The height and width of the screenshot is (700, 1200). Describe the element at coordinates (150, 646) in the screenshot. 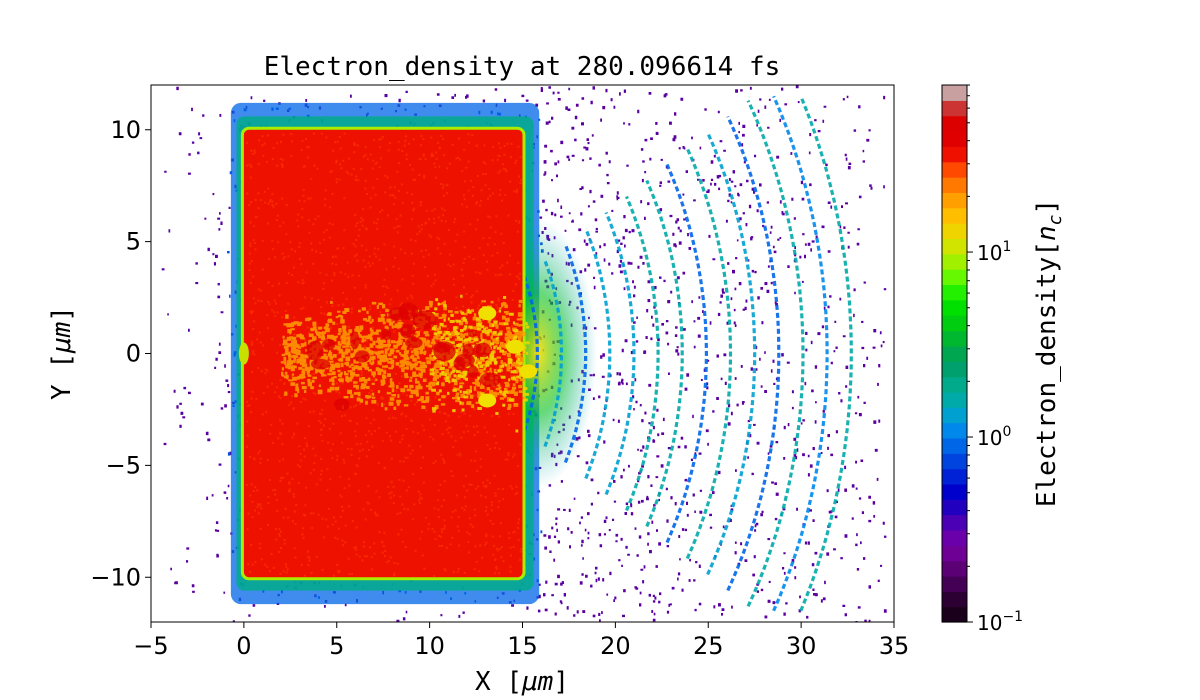

I see `x-tick-label: −5` at that location.